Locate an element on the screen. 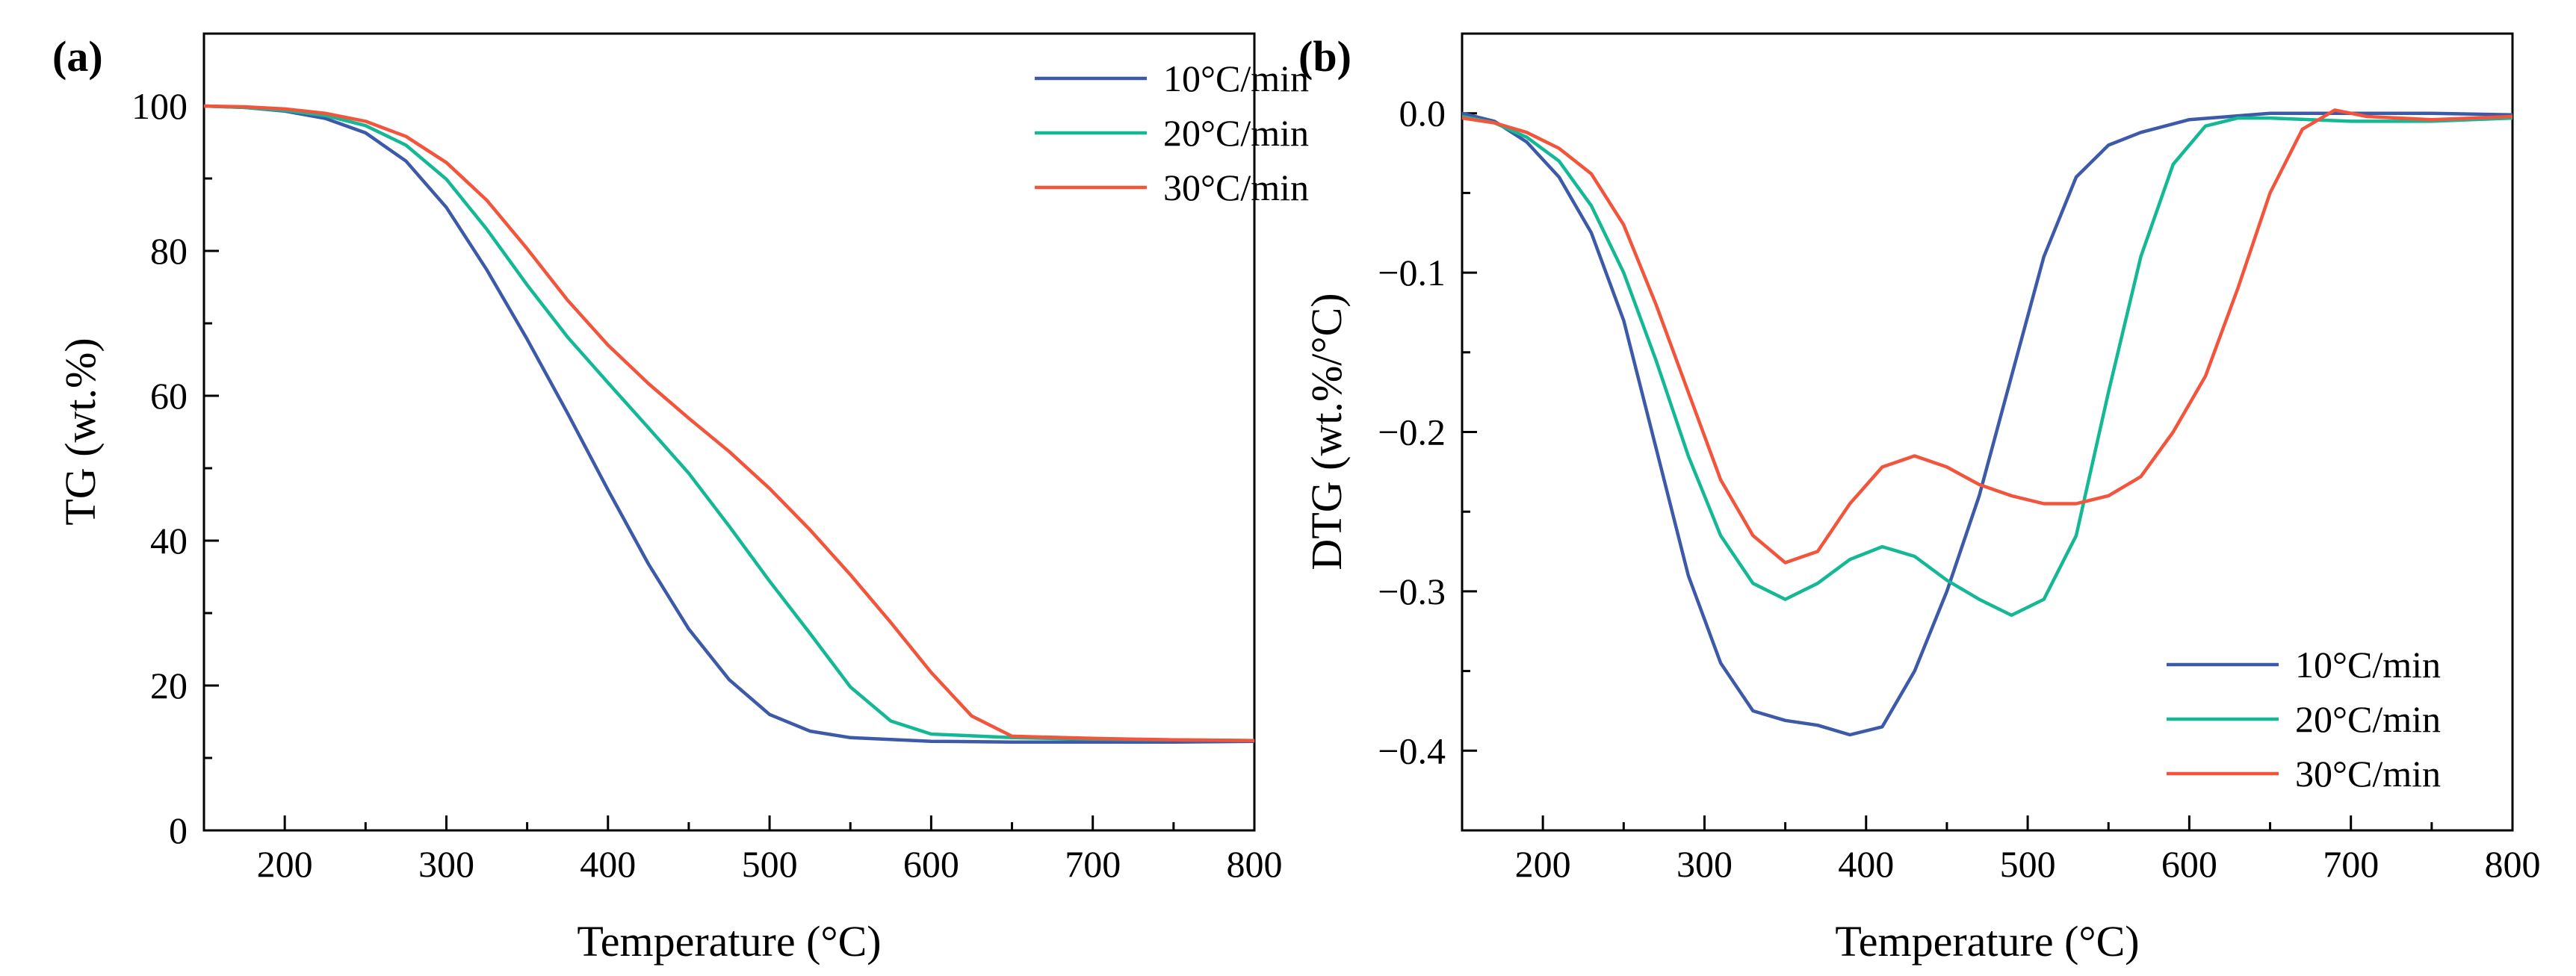 The height and width of the screenshot is (976, 2576). panel-b-legend: 10°C/min 20°C/min 30°C/min is located at coordinates (2304, 719).